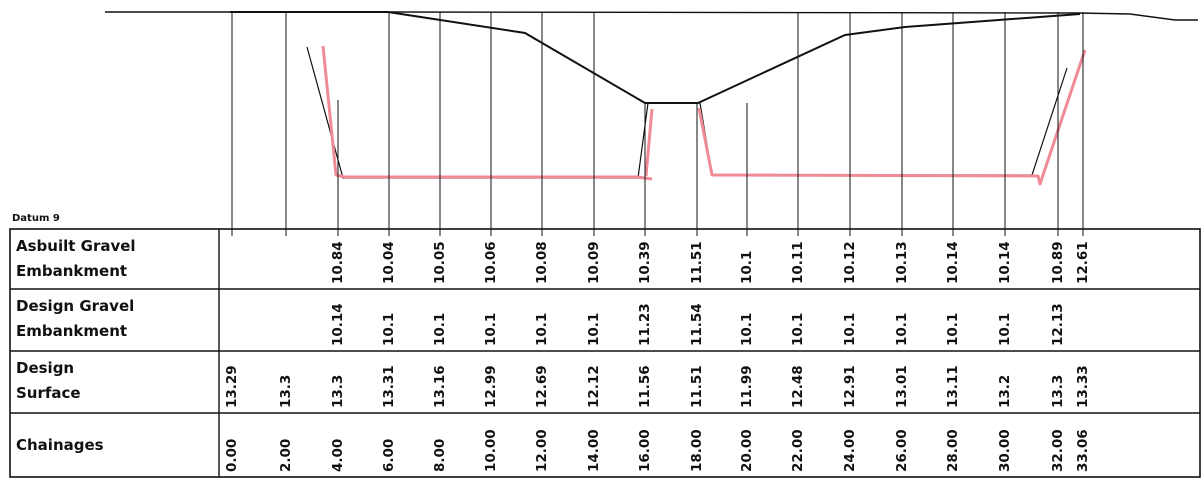 Image resolution: width=1201 pixels, height=482 pixels. Describe the element at coordinates (645, 386) in the screenshot. I see `cell-design-surface: 11.56` at that location.